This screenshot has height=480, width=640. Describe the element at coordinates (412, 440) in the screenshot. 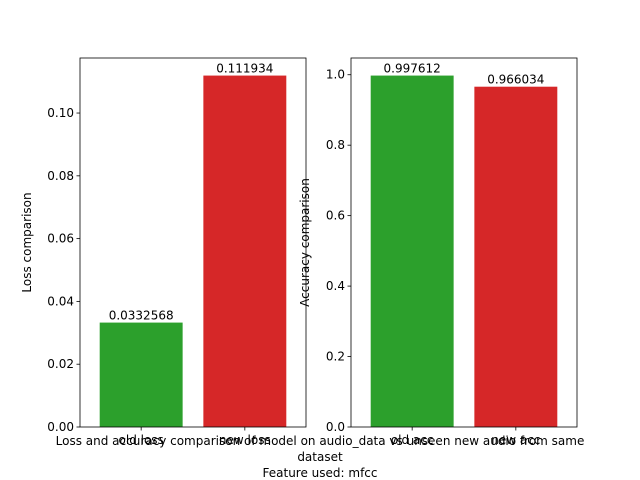

I see `x-tick-label: old acc` at that location.